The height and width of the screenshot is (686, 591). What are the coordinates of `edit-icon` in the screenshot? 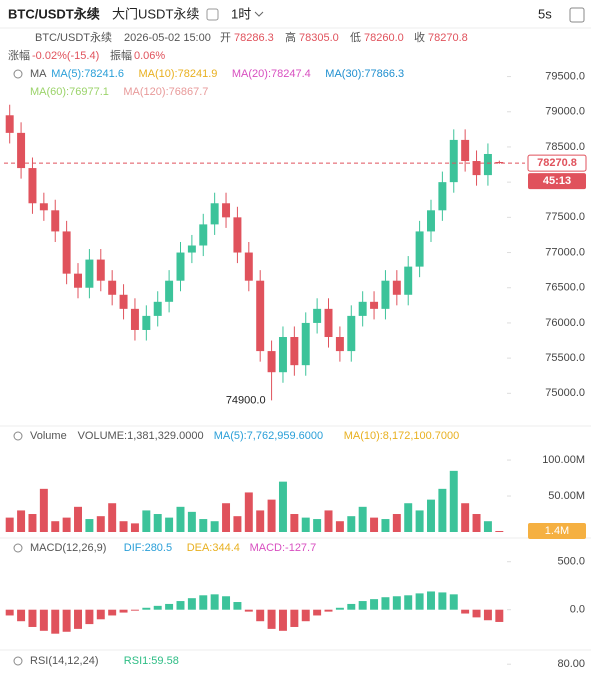 It's located at (212, 14).